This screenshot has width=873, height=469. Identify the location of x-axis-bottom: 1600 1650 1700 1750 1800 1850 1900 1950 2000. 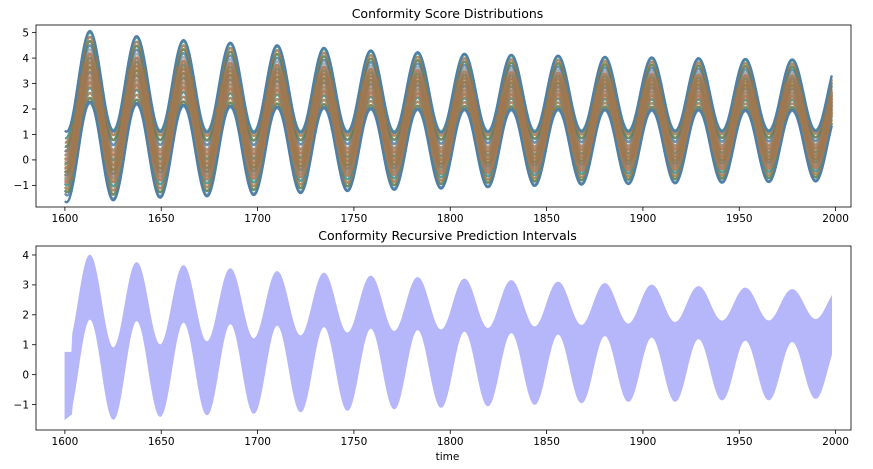
(450, 439).